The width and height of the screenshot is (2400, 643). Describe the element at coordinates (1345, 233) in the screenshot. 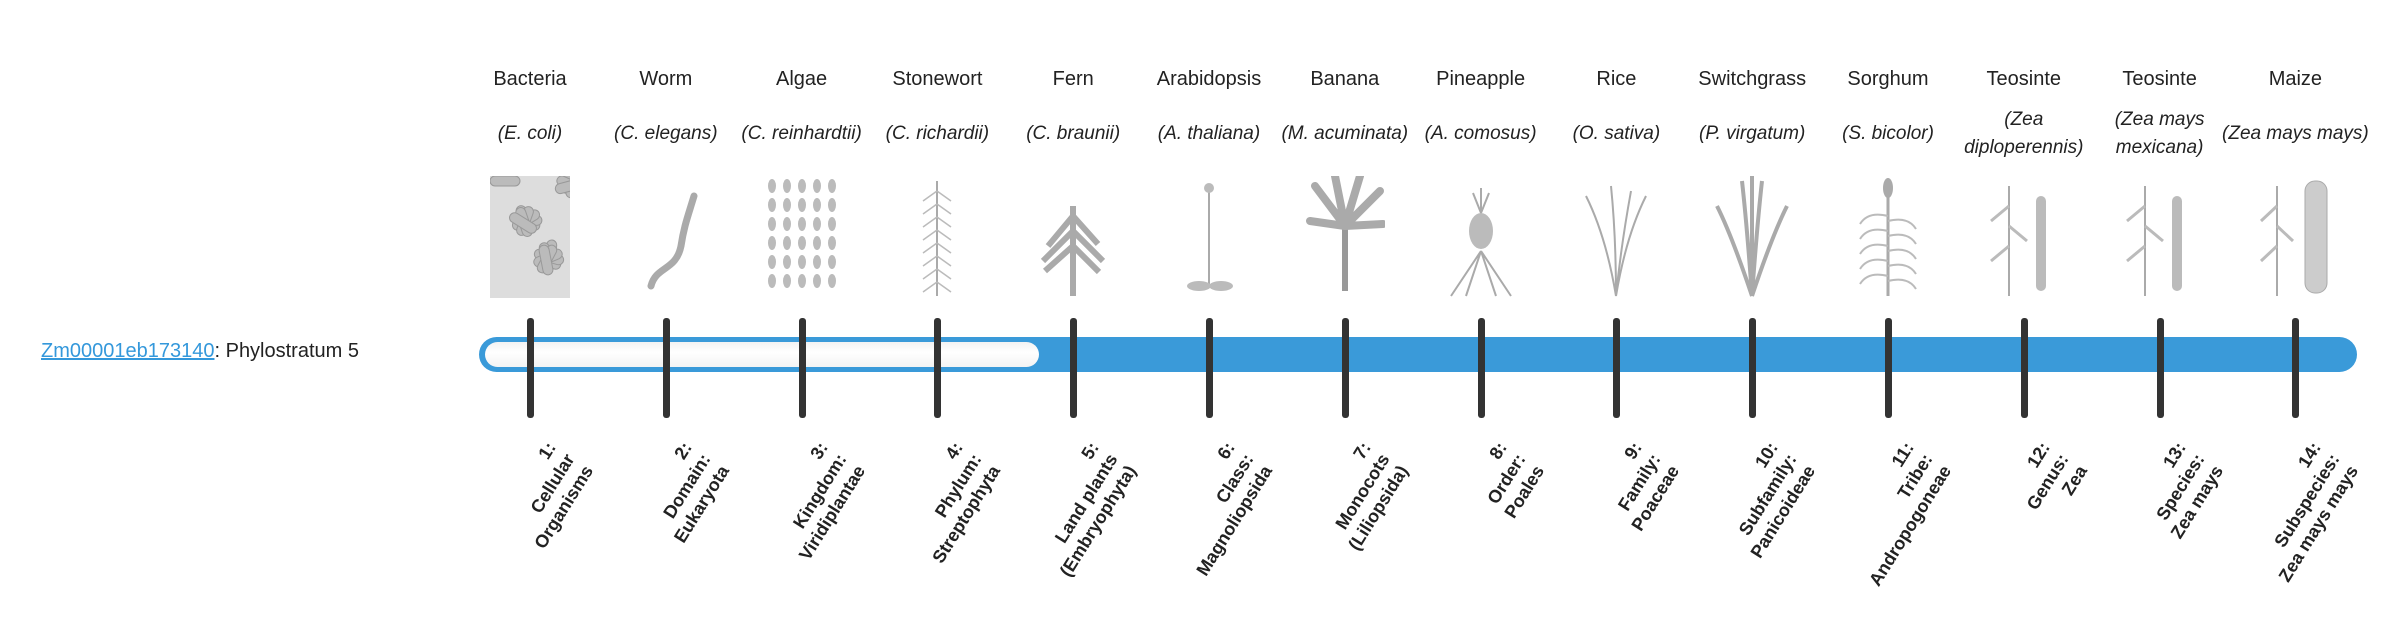

I see `banana-icon` at that location.